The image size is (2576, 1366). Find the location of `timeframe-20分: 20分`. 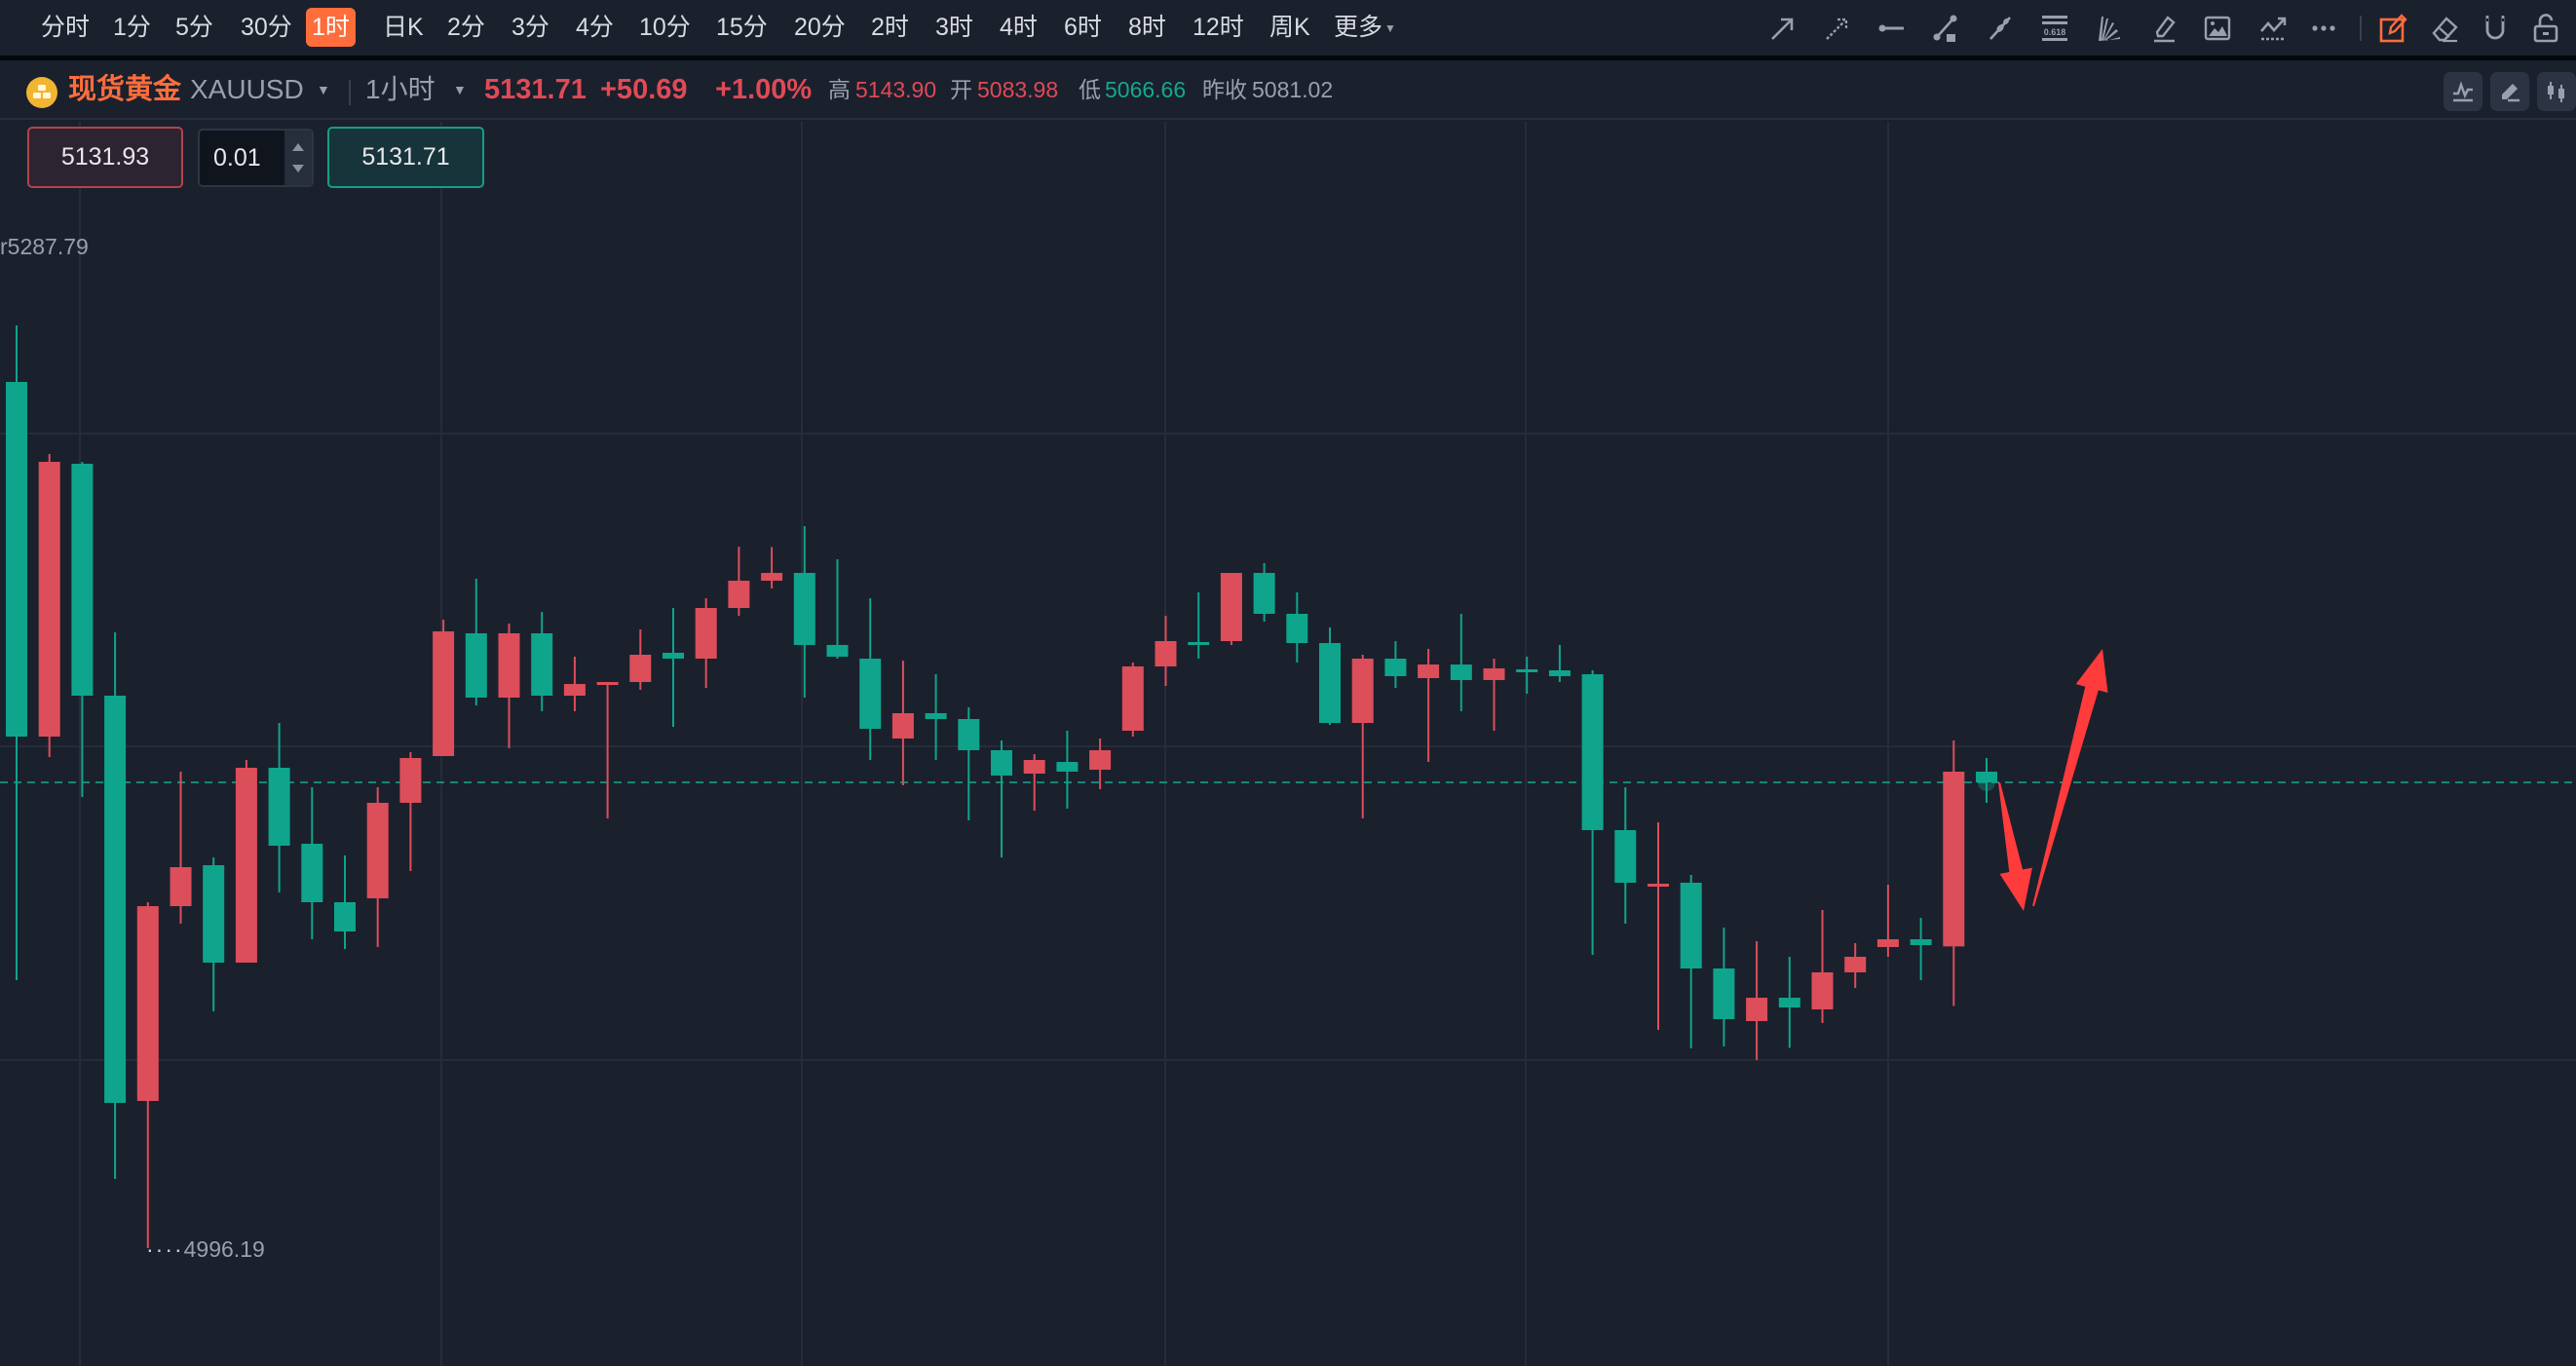

timeframe-20分: 20分 is located at coordinates (820, 28).